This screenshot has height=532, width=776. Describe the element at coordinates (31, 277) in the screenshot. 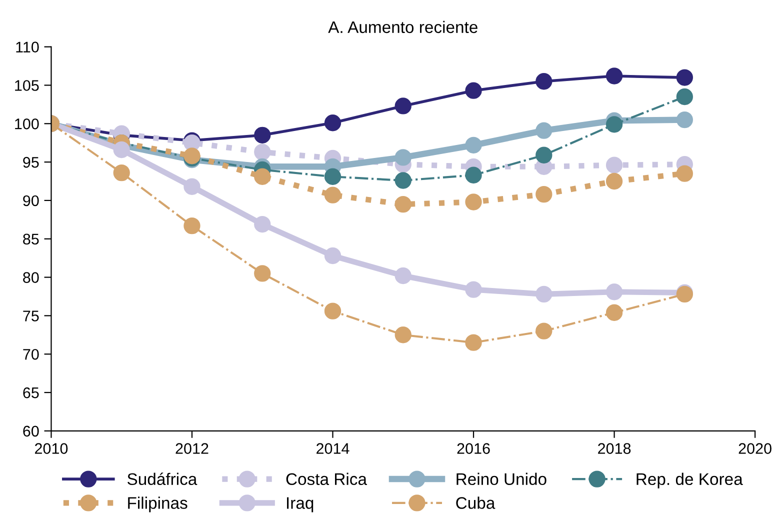

I see `y-tick-label: 80` at that location.